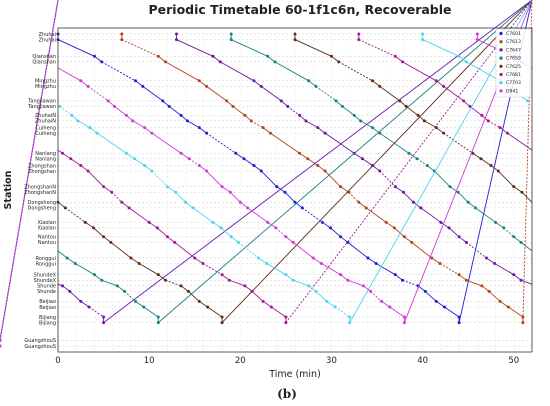 The height and width of the screenshot is (406, 550). Describe the element at coordinates (501, 66) in the screenshot. I see `legend-marker-C7625` at that location.